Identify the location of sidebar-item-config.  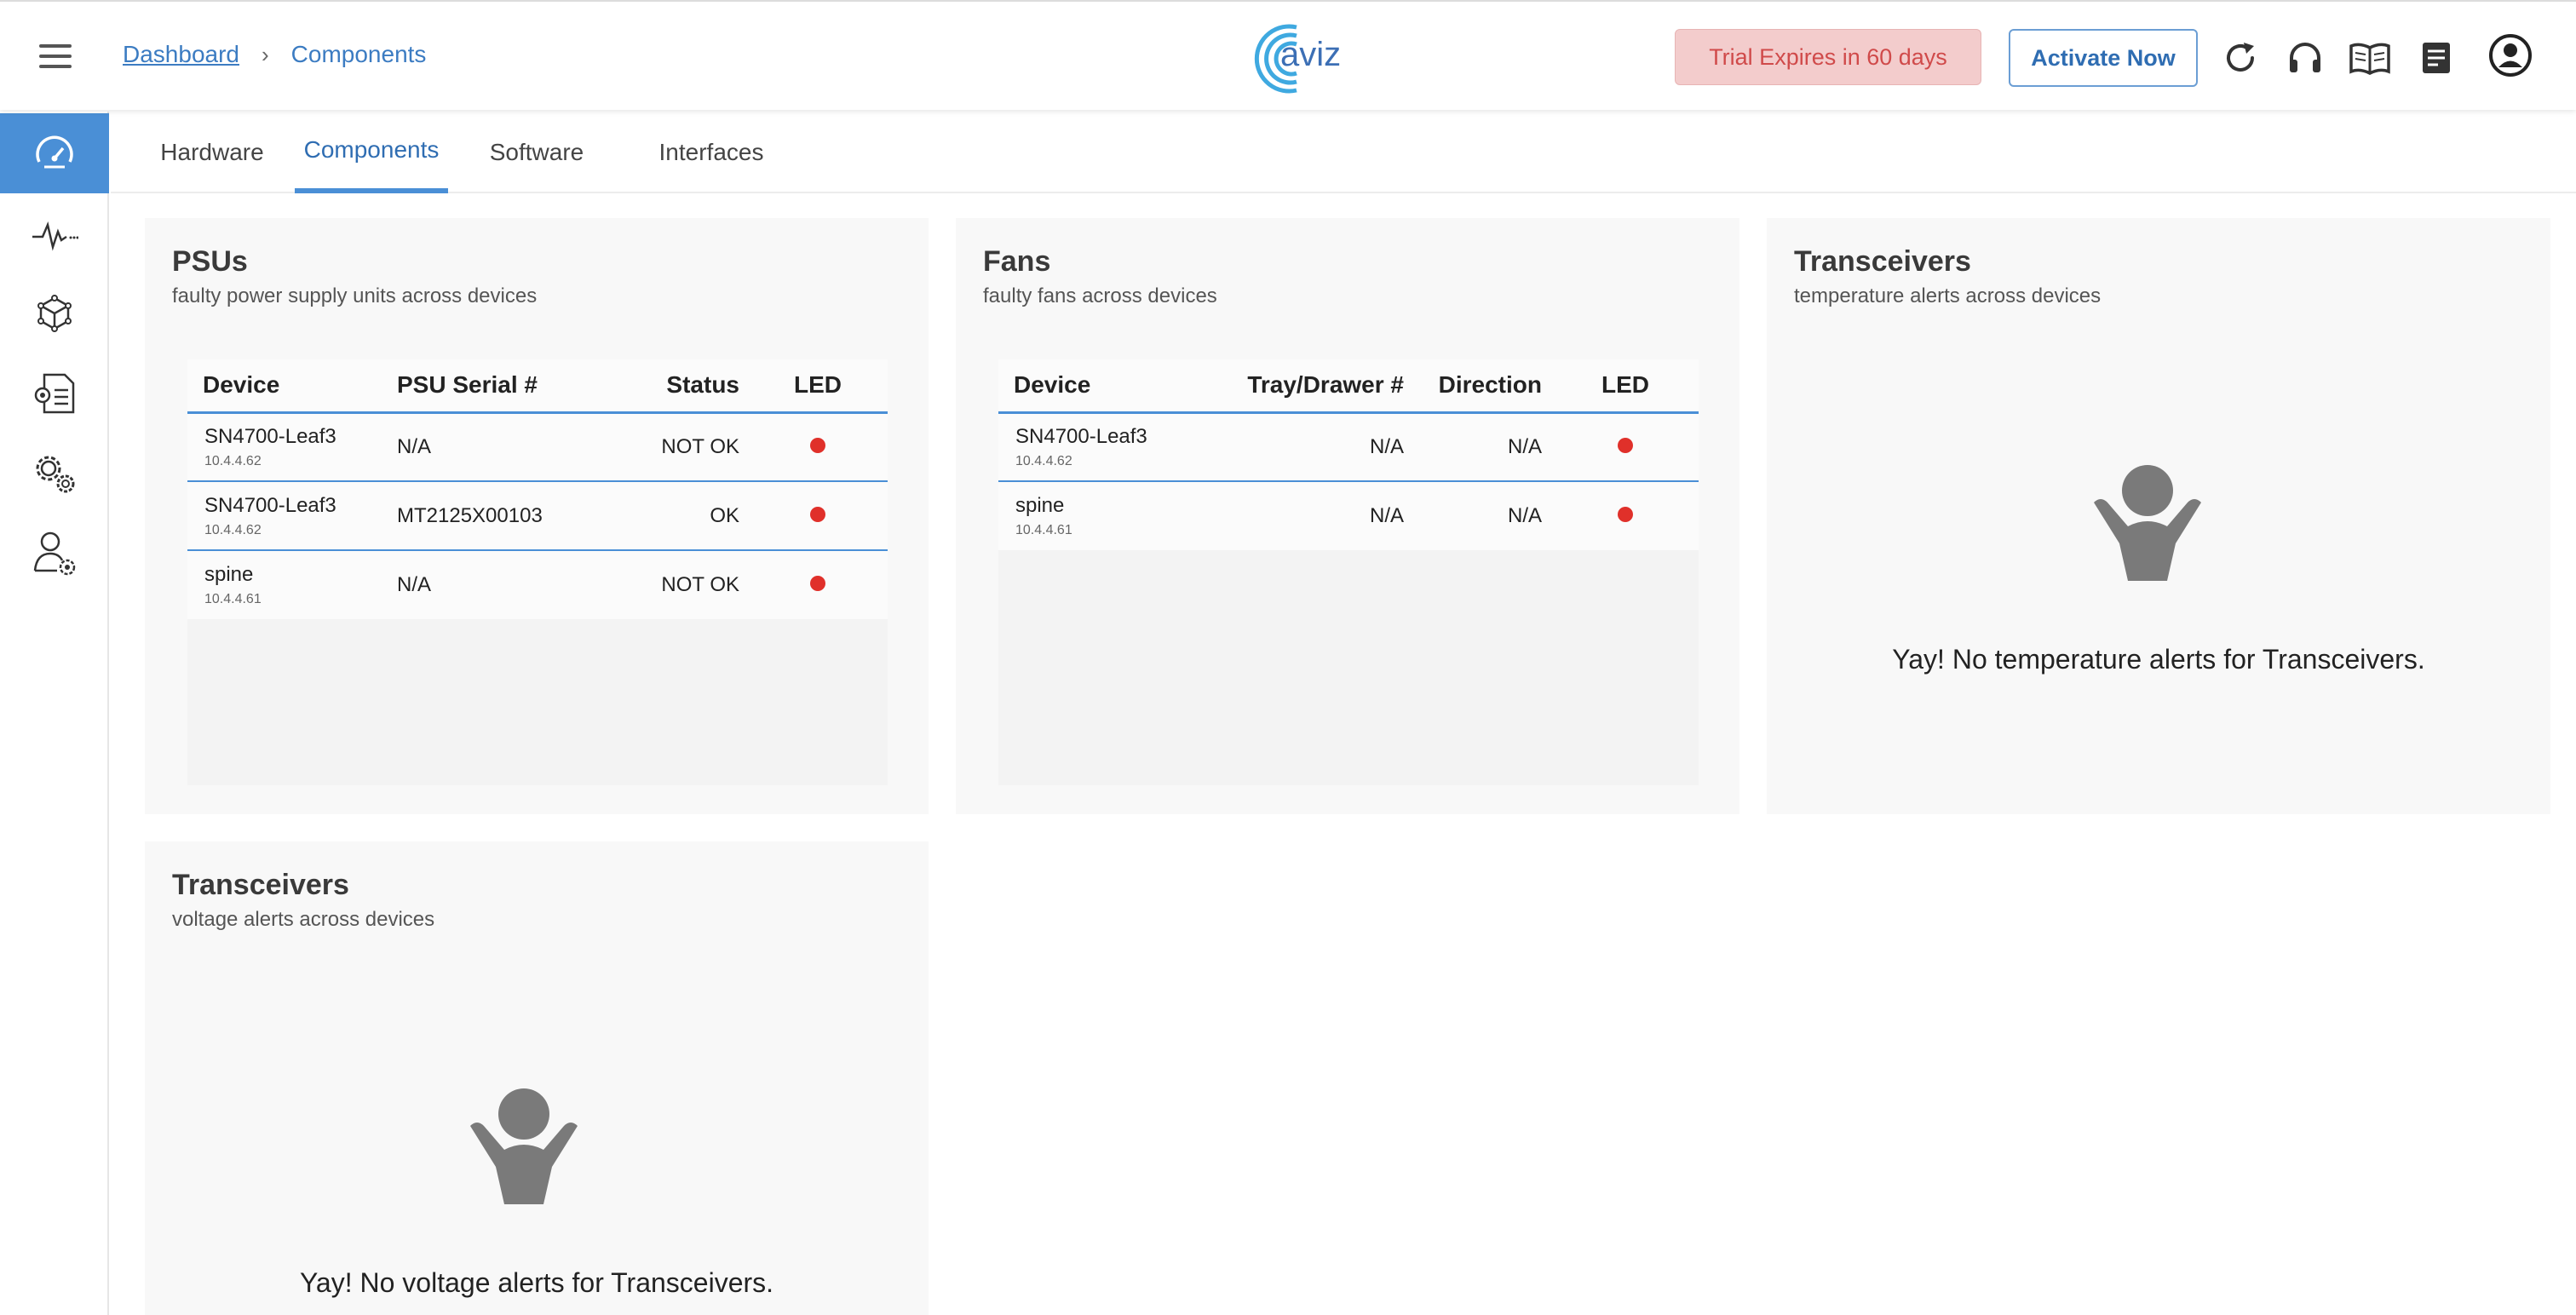
(55, 393).